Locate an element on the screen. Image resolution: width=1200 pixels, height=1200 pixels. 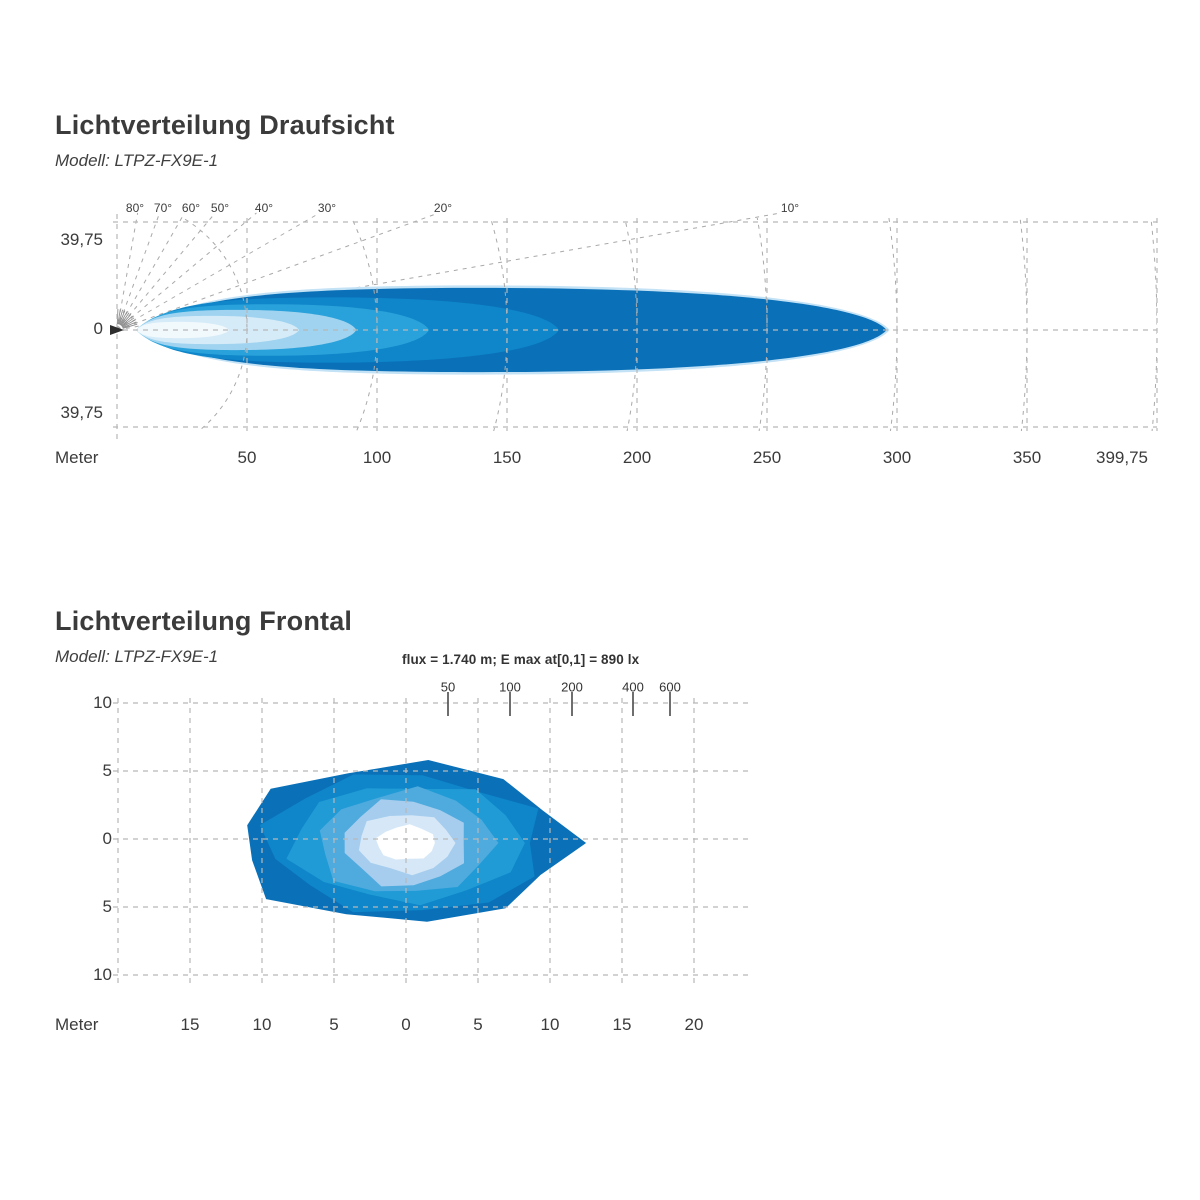
angle-label-30°: 30° is located at coordinates (327, 208).